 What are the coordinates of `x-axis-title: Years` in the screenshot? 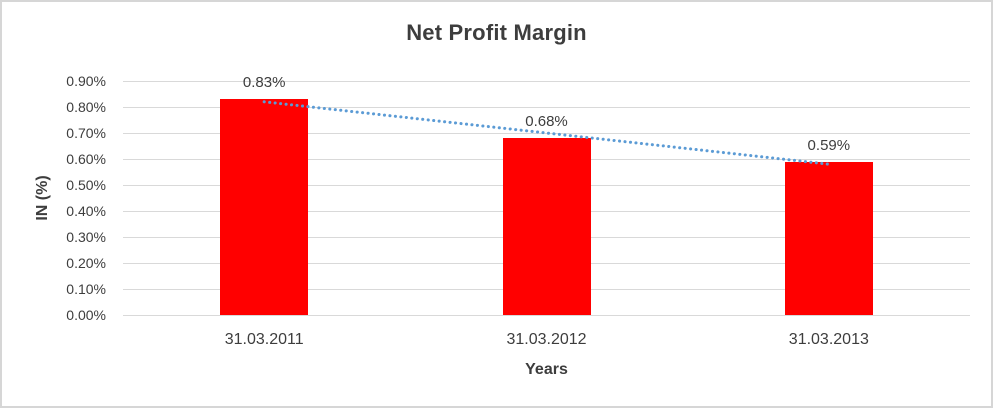 It's located at (546, 369).